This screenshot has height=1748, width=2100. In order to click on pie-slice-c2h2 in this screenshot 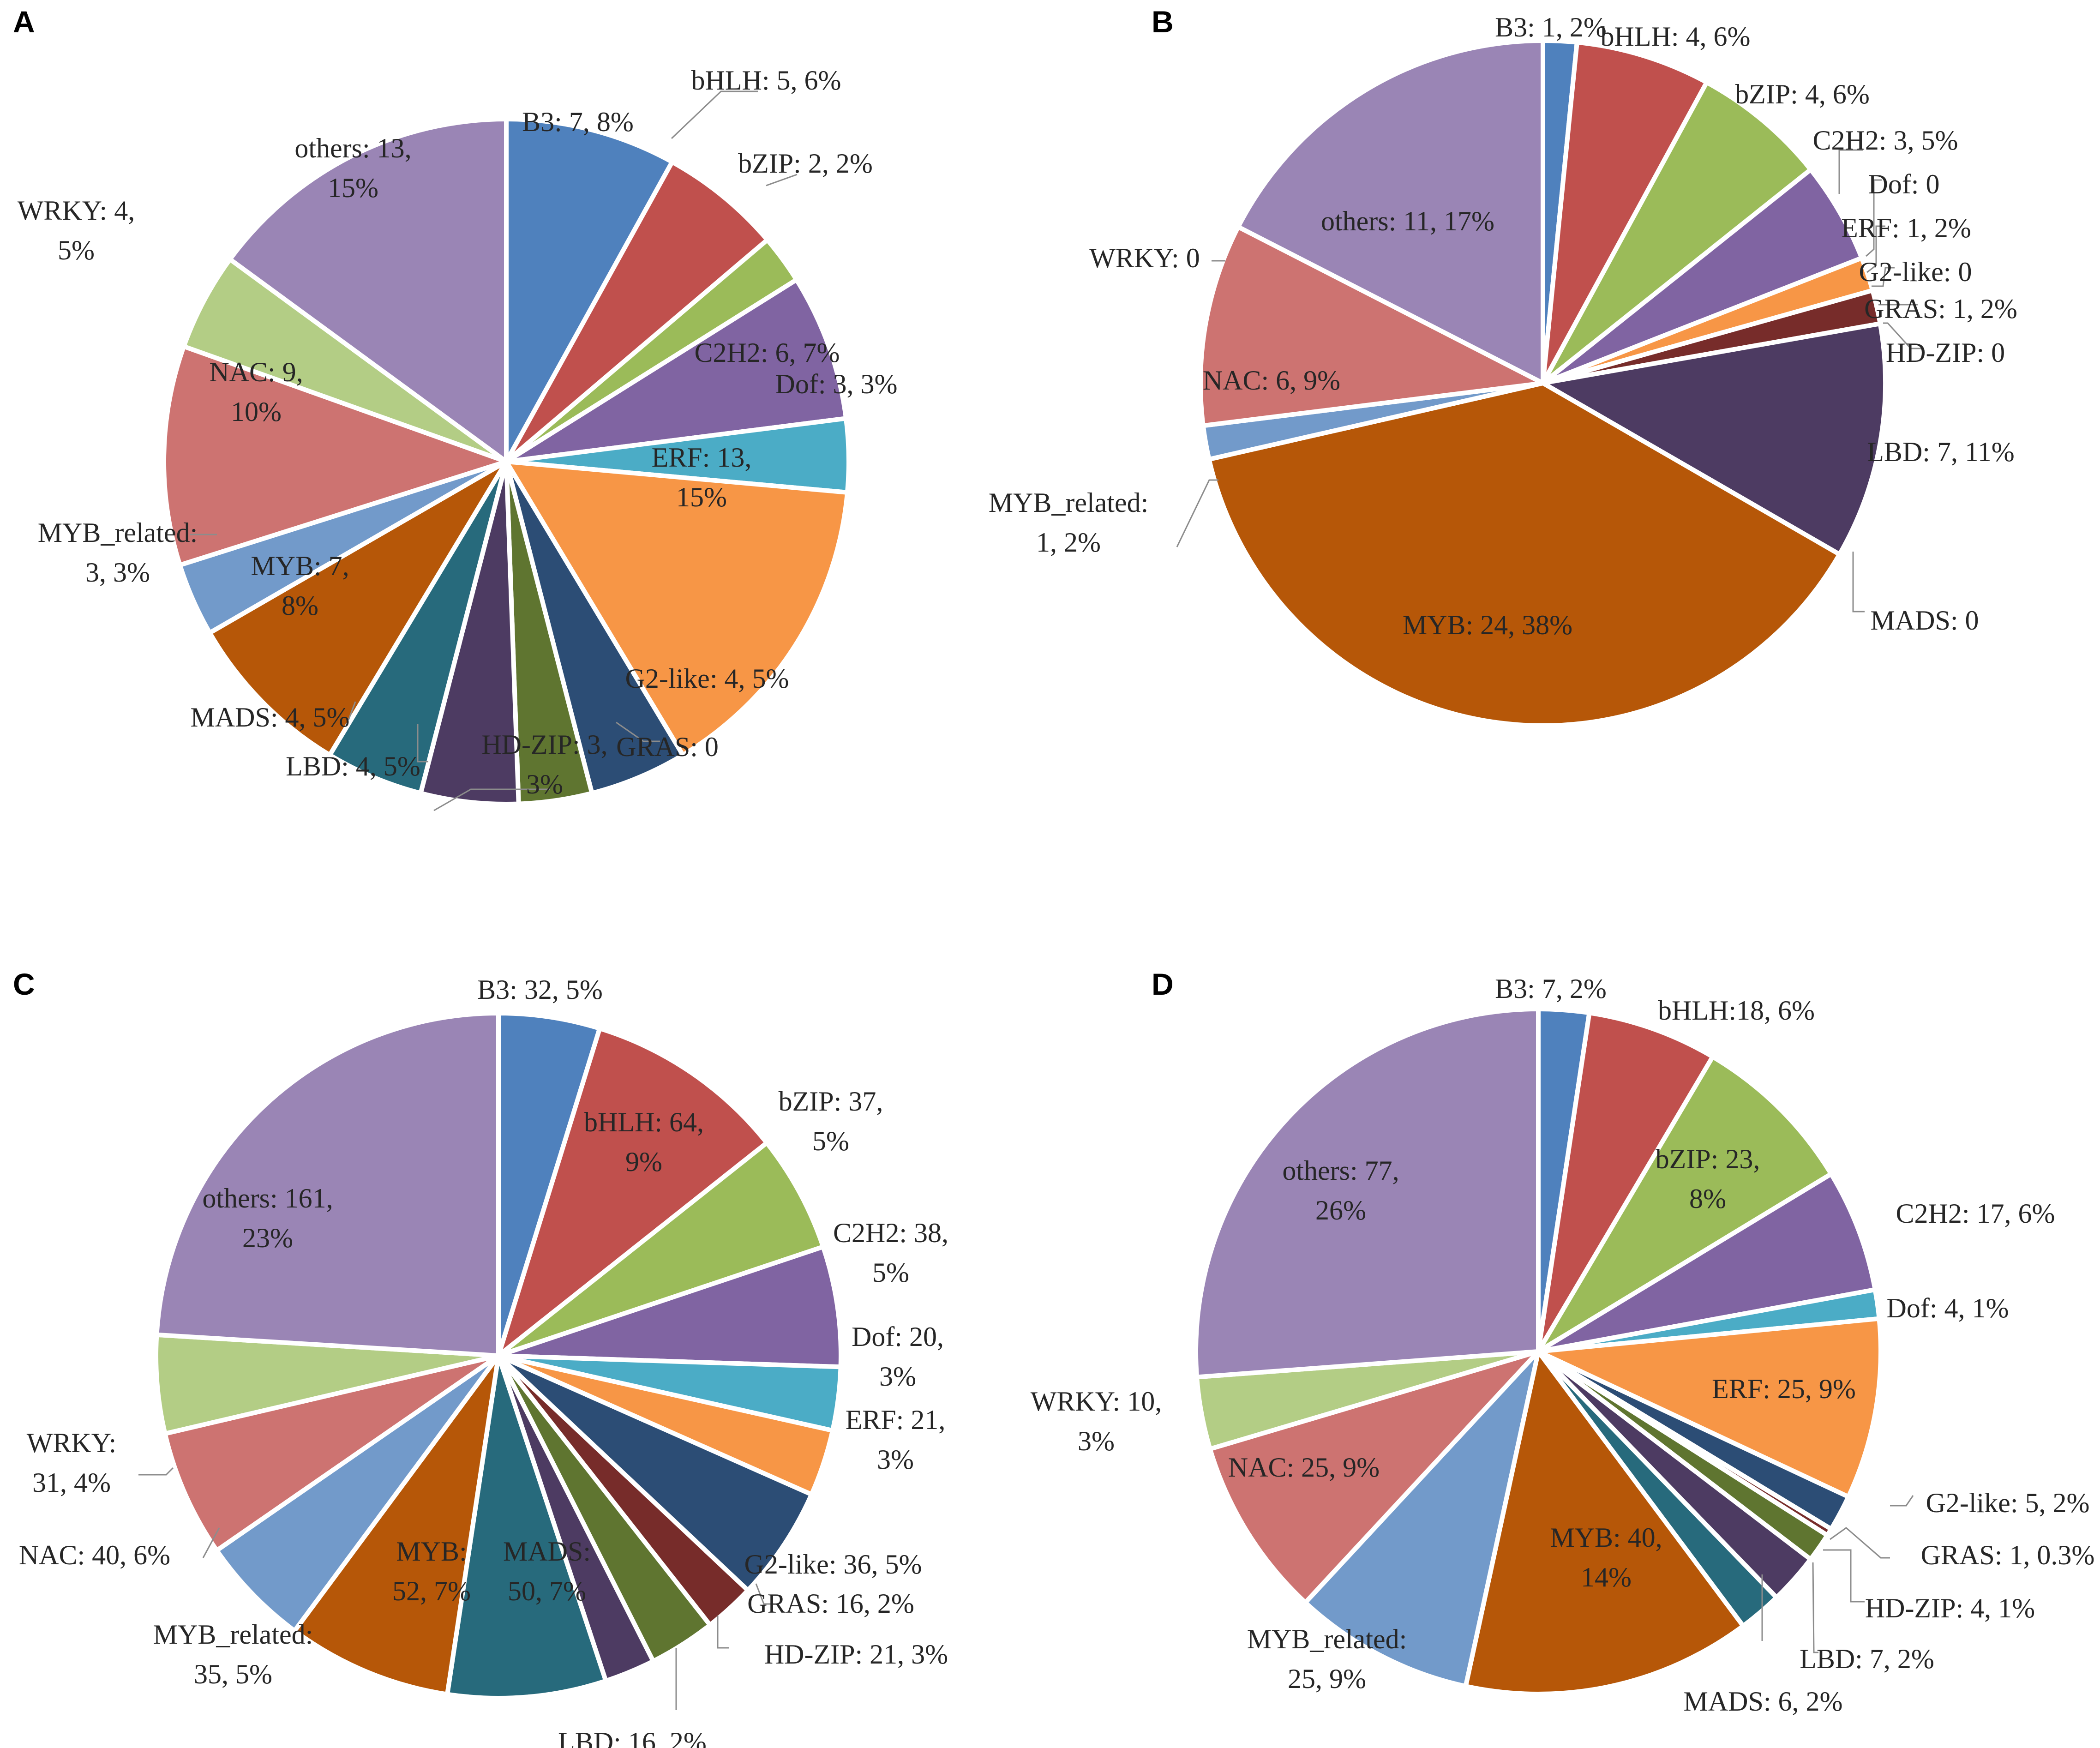, I will do `click(677, 370)`.